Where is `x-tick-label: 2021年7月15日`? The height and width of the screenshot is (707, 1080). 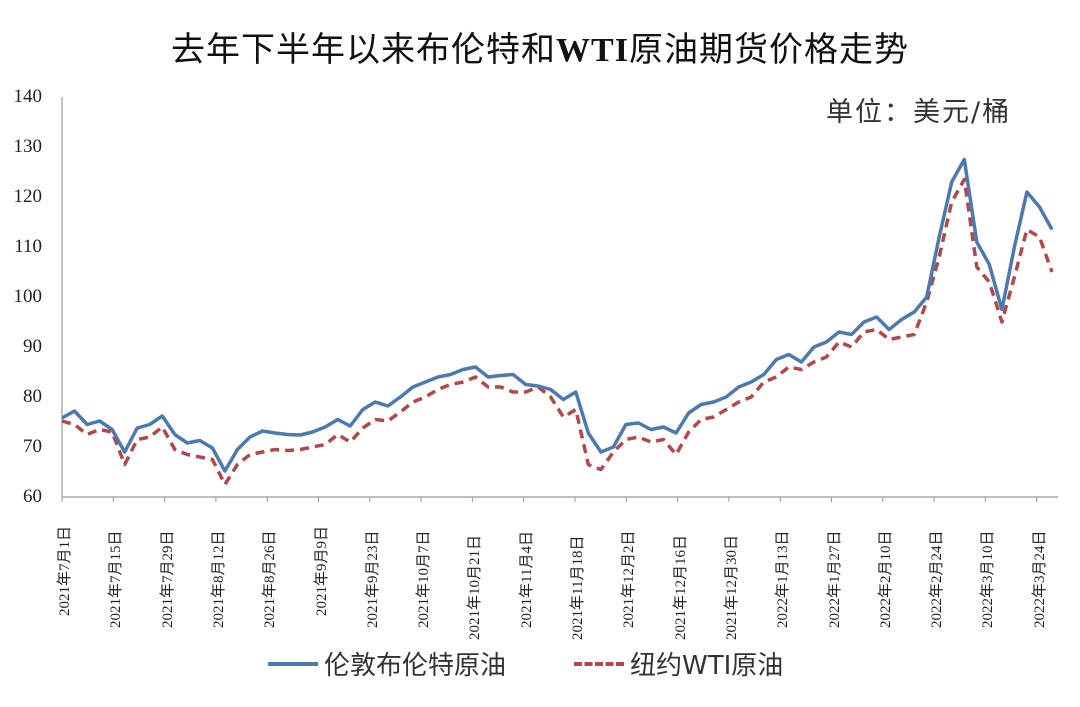
x-tick-label: 2021年7月15日 is located at coordinates (116, 579).